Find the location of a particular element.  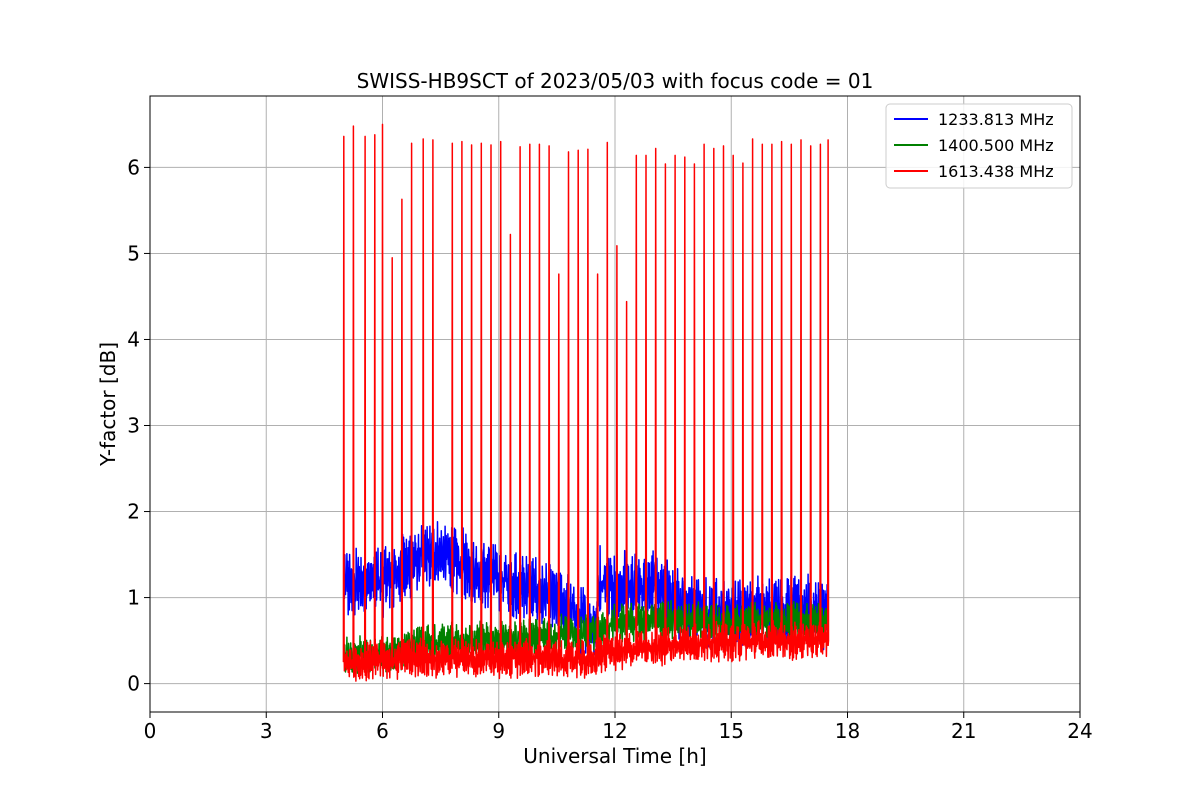

y-tick-label: 6 is located at coordinates (133, 167).